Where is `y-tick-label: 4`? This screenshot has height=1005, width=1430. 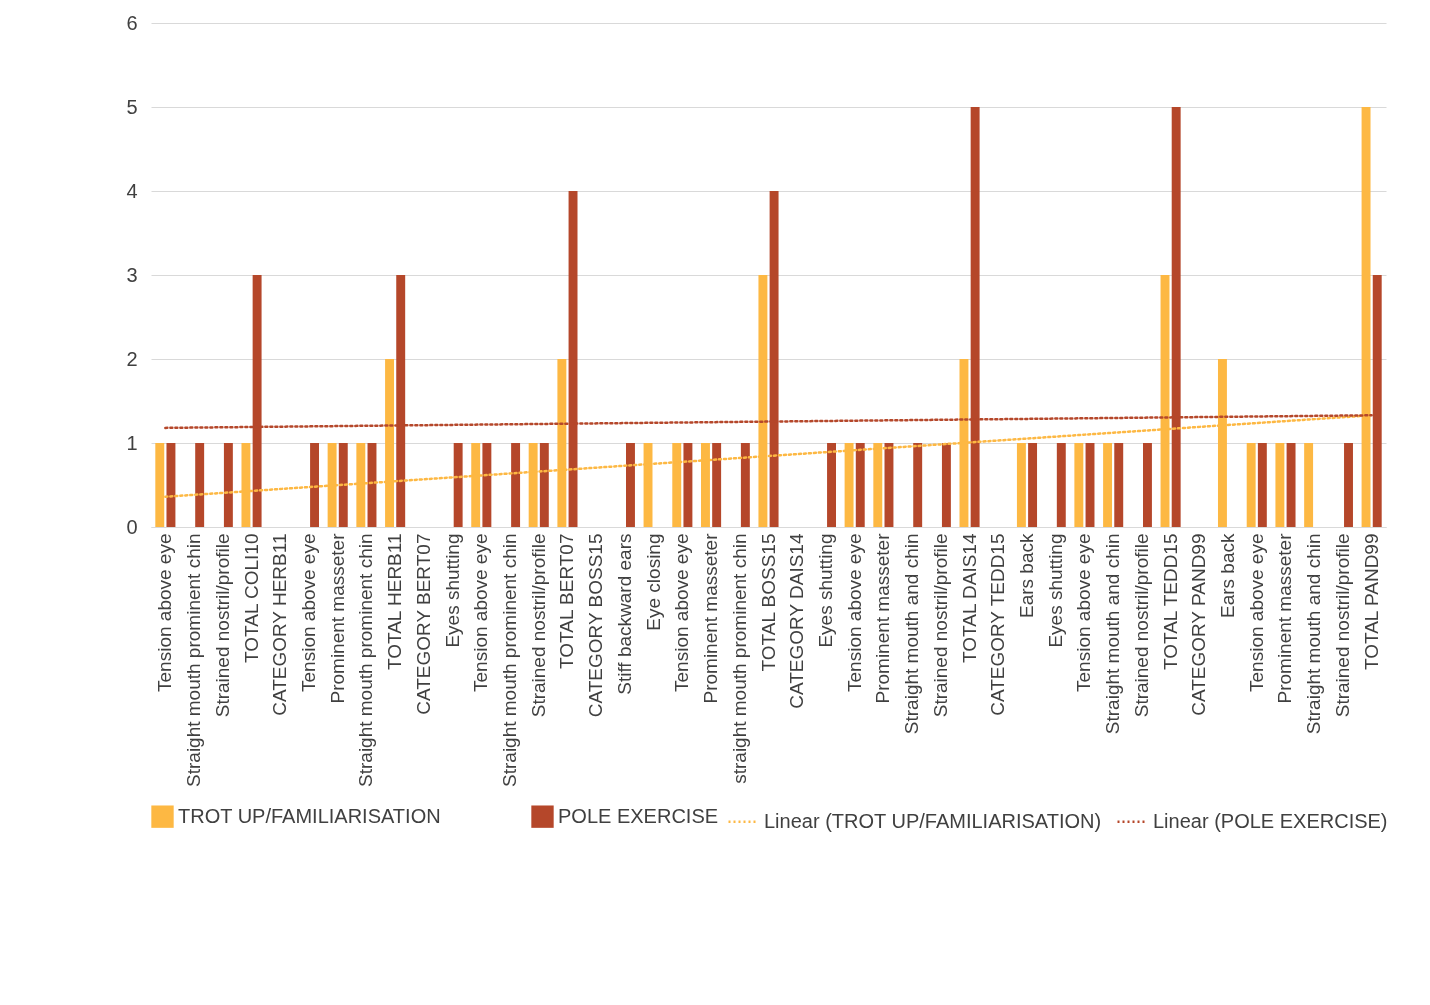 y-tick-label: 4 is located at coordinates (132, 190).